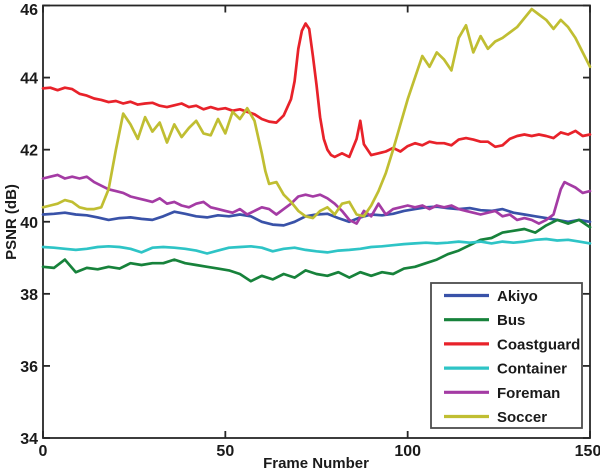 This screenshot has width=600, height=470. I want to click on series-line-foreman, so click(316, 199).